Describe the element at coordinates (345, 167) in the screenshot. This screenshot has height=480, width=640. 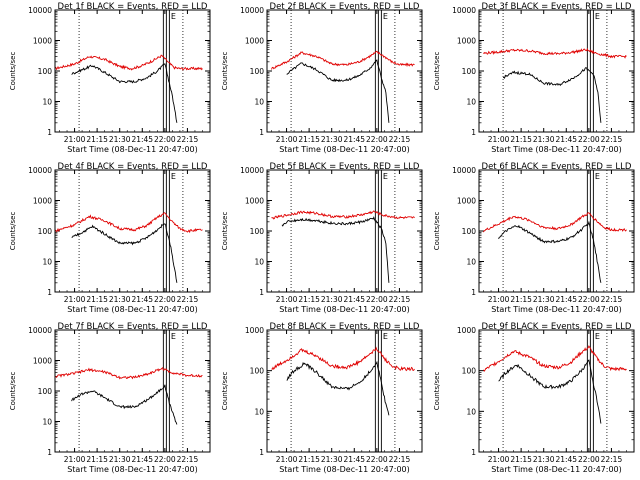
I see `panel-title: Det 5f BLACK = Events, RED = LLD` at that location.